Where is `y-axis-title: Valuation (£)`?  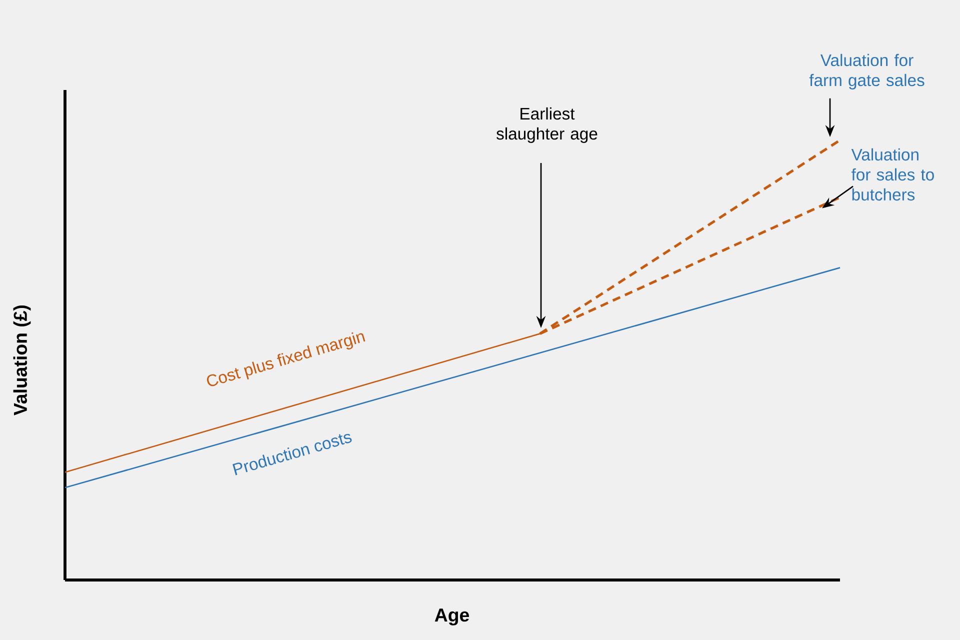
y-axis-title: Valuation (£) is located at coordinates (22, 360).